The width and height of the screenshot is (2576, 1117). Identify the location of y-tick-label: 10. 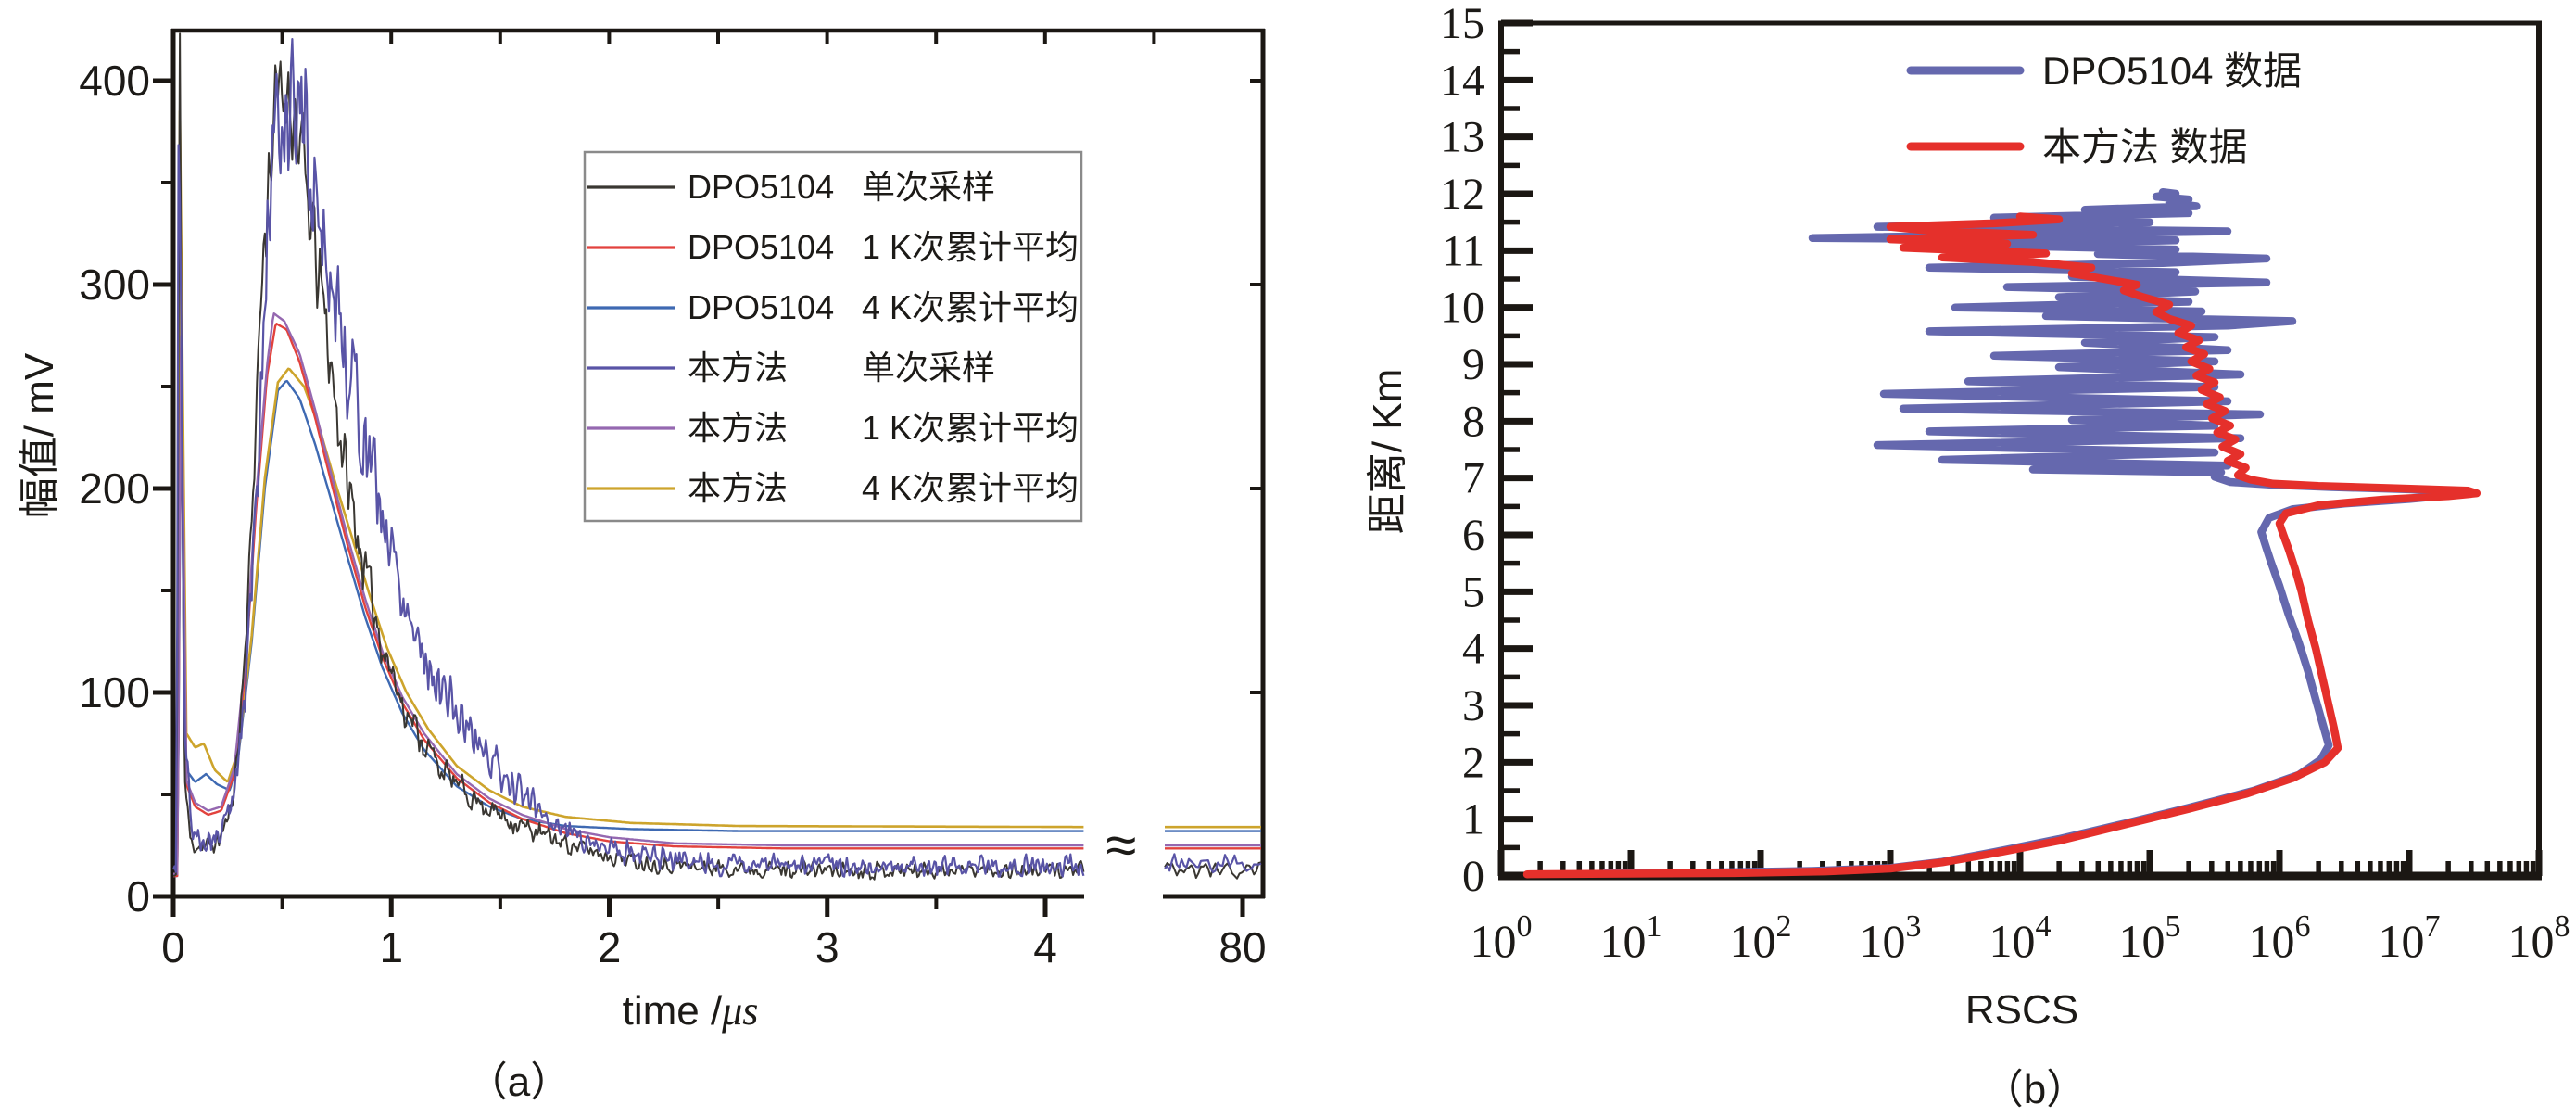
(1462, 309).